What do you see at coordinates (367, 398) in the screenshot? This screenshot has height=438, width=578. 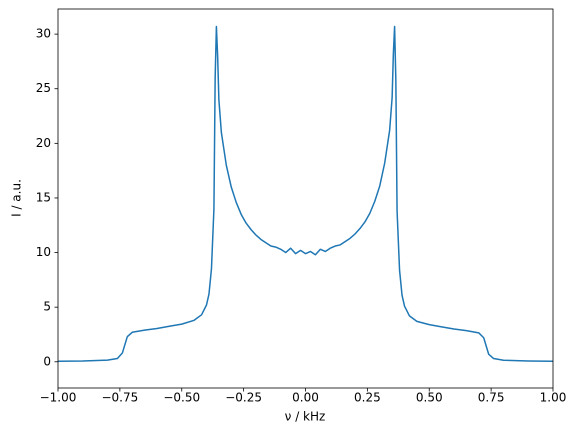 I see `x-tick-label: 0.25` at bounding box center [367, 398].